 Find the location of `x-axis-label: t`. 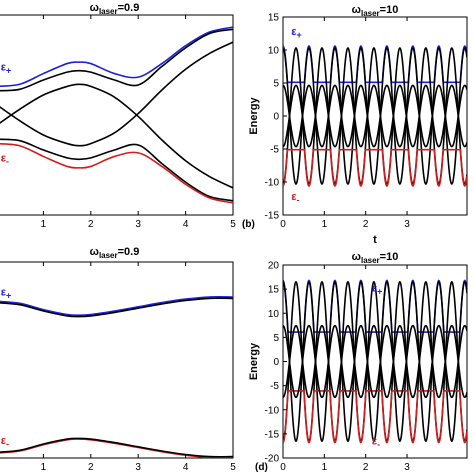

x-axis-label: t is located at coordinates (375, 240).